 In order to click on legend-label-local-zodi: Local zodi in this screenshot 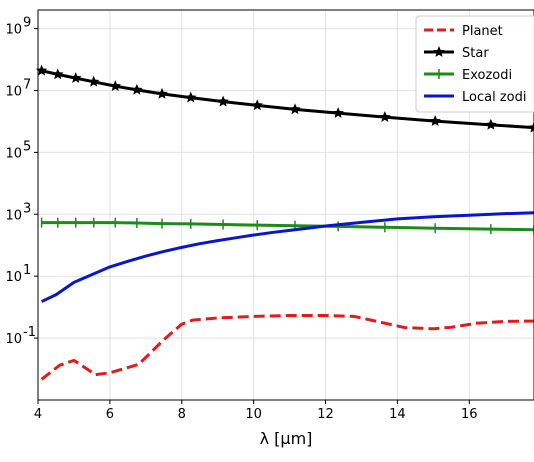, I will do `click(494, 97)`.